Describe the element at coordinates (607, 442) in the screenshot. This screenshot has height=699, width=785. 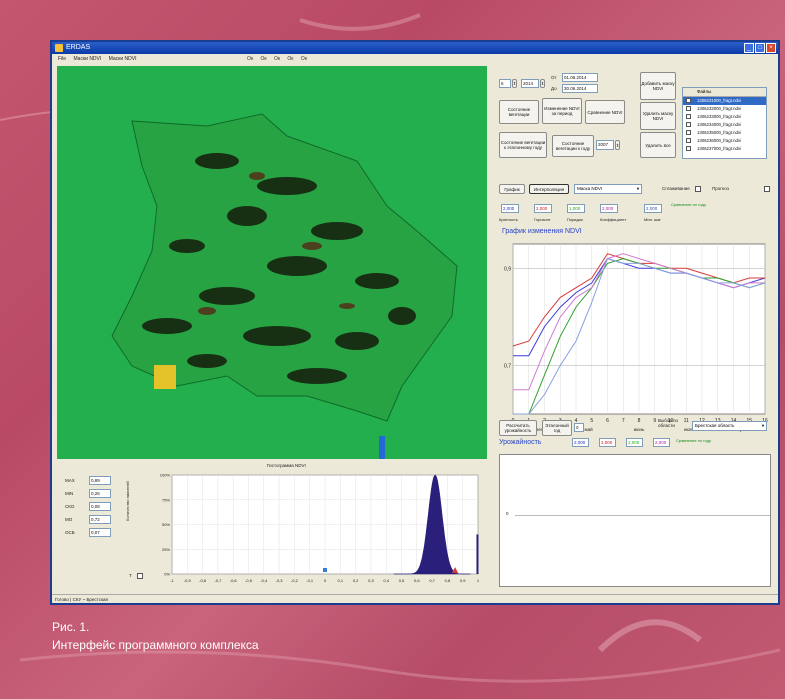
I see `yield-field-2: 2,000` at that location.